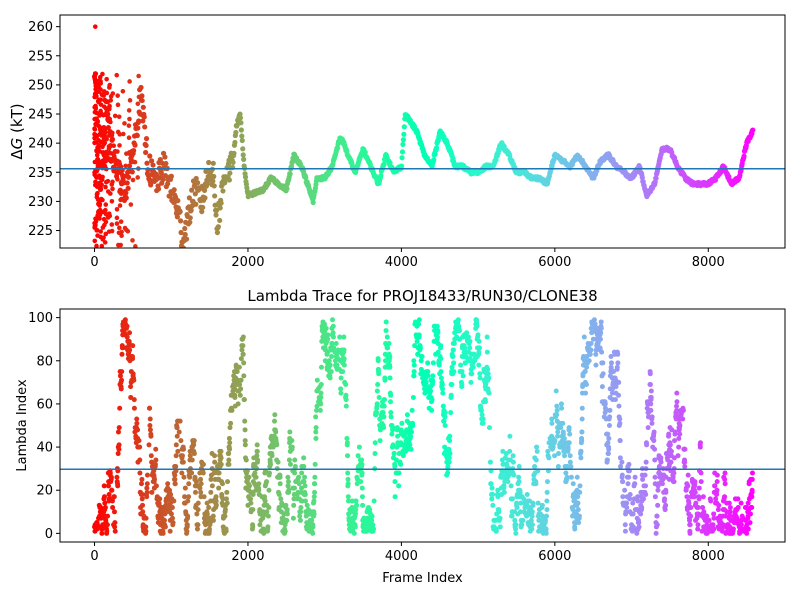  Describe the element at coordinates (44, 448) in the screenshot. I see `y-tick-label: 40` at that location.